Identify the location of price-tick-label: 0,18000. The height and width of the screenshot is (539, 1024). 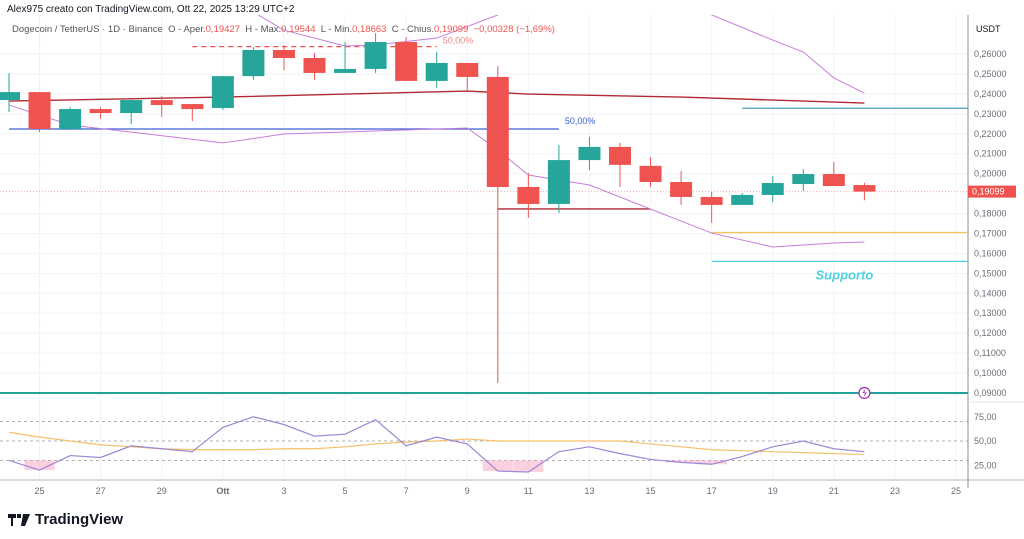
(990, 214).